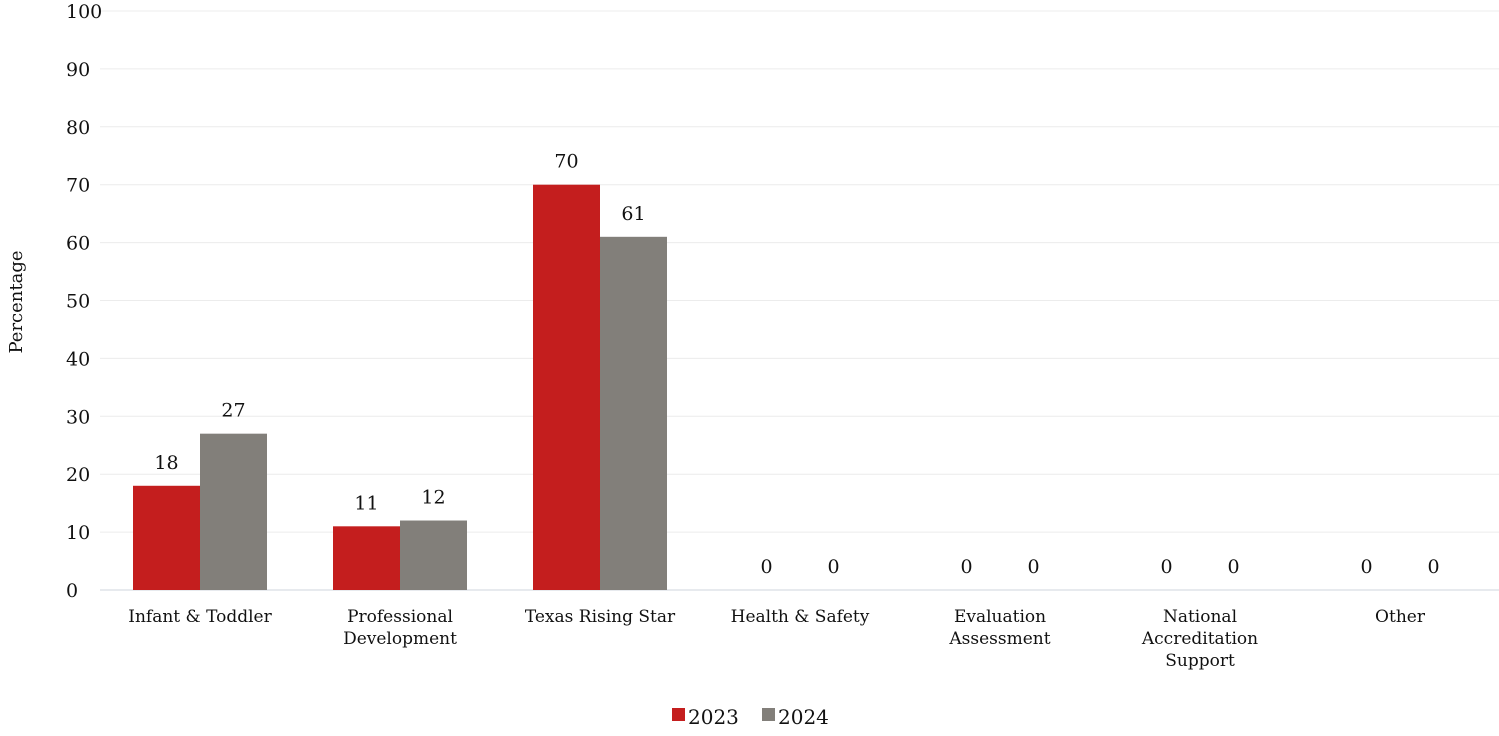  Describe the element at coordinates (1200, 617) in the screenshot. I see `x-category-label: National` at that location.